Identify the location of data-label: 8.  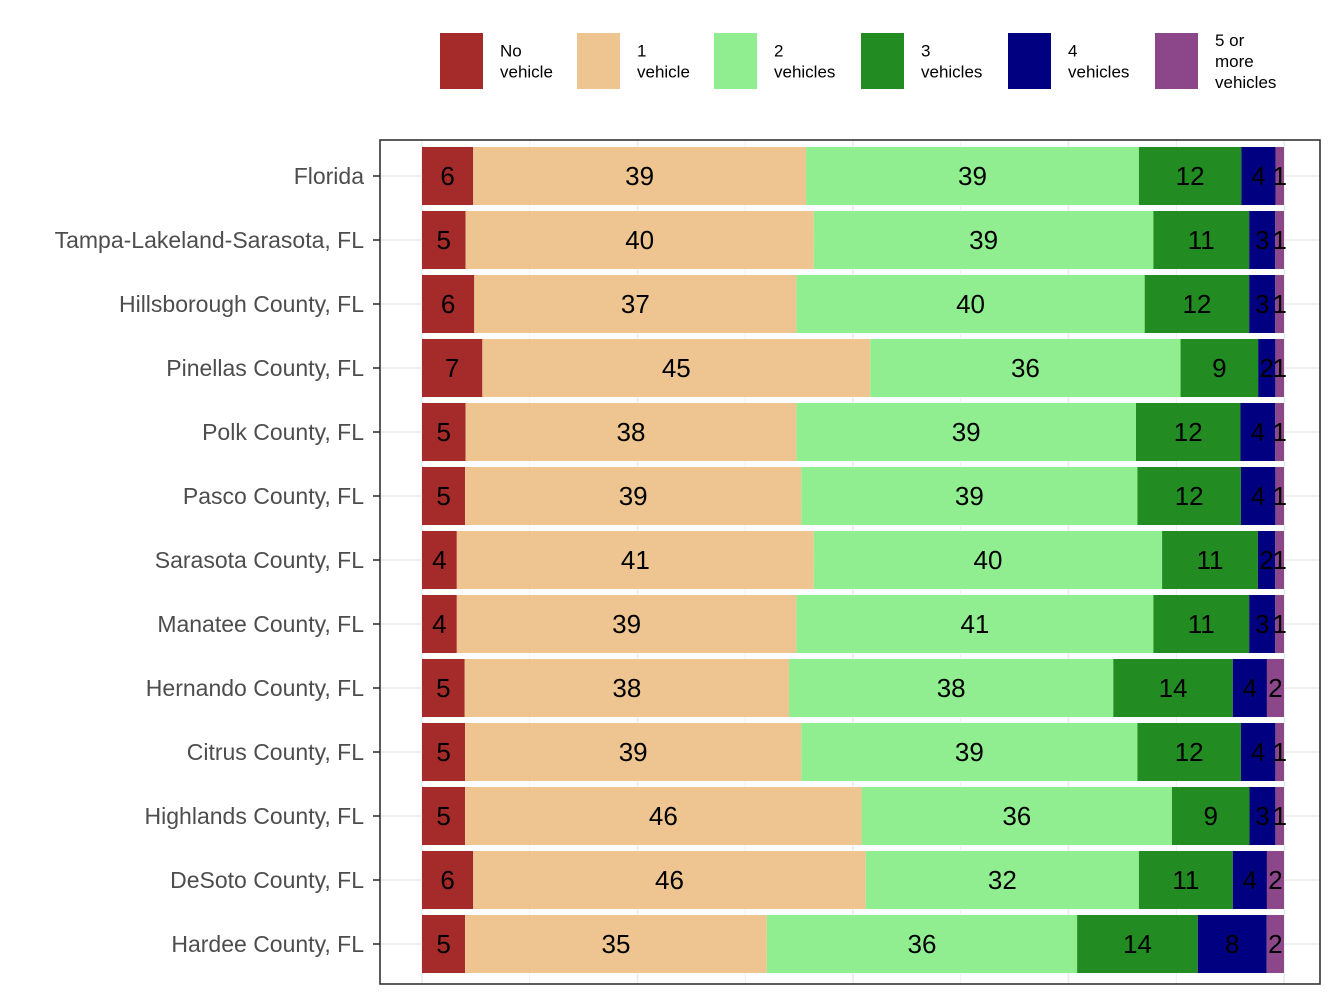
(1232, 944).